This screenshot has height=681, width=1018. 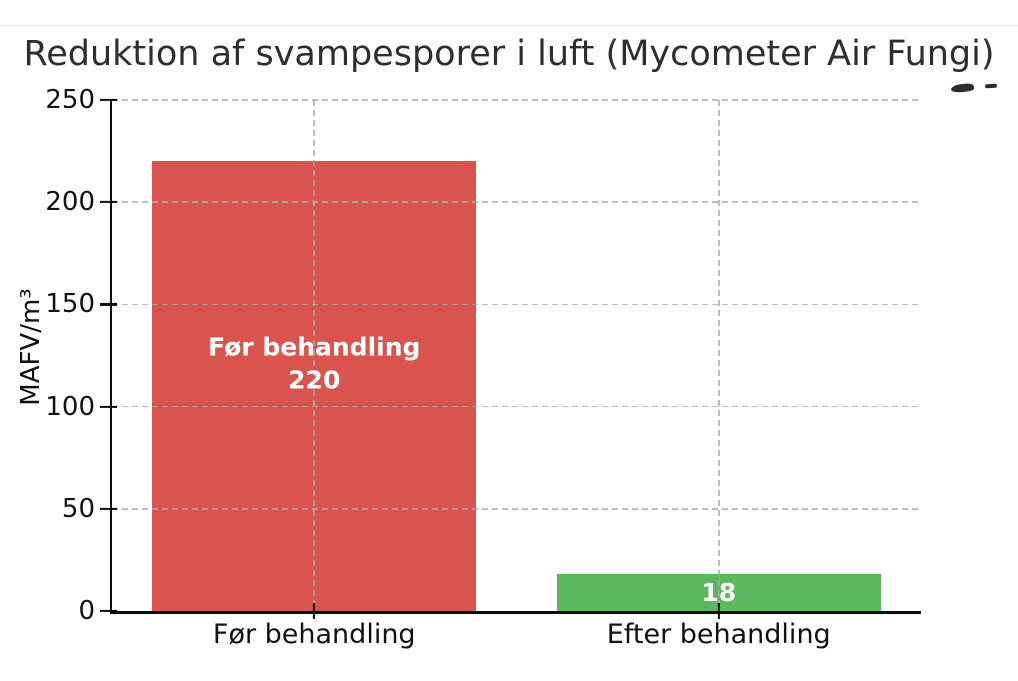 What do you see at coordinates (70, 406) in the screenshot?
I see `y-tick-label: 100` at bounding box center [70, 406].